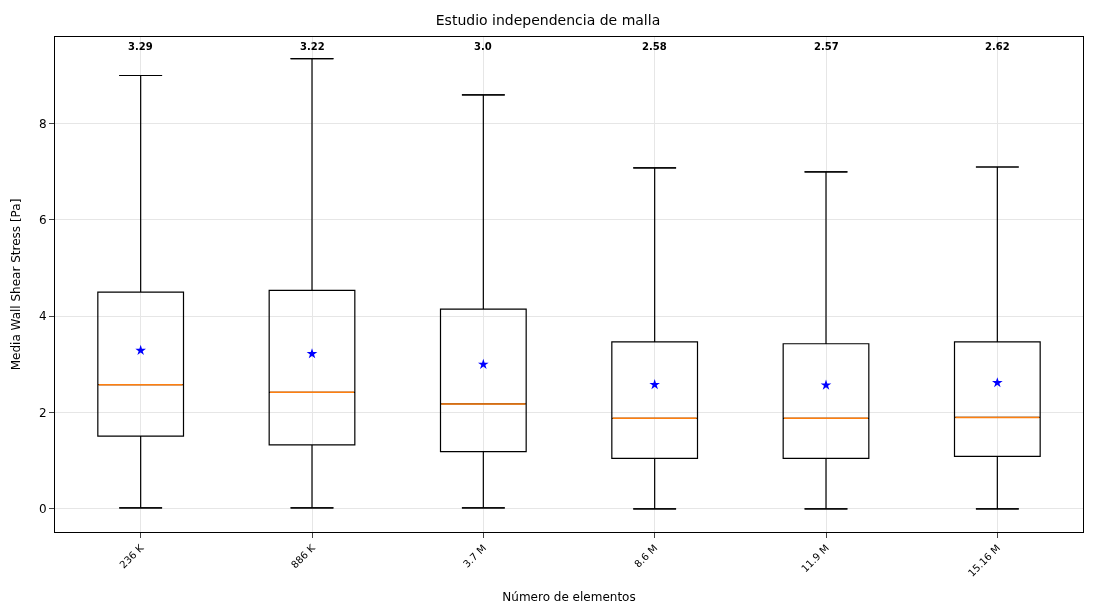  What do you see at coordinates (483, 46) in the screenshot?
I see `annotation: 3.0` at bounding box center [483, 46].